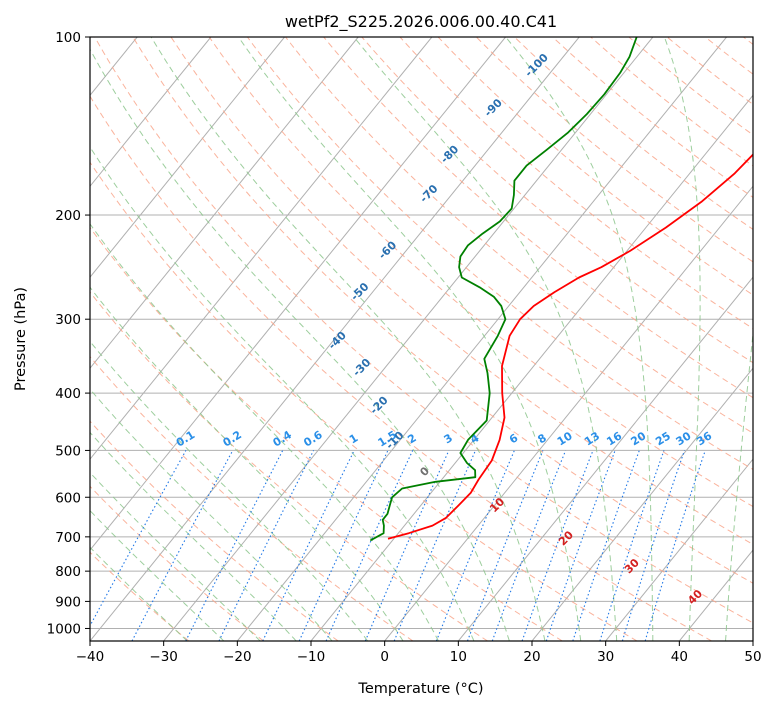  I want to click on y-tick-label: 300, so click(68, 320).